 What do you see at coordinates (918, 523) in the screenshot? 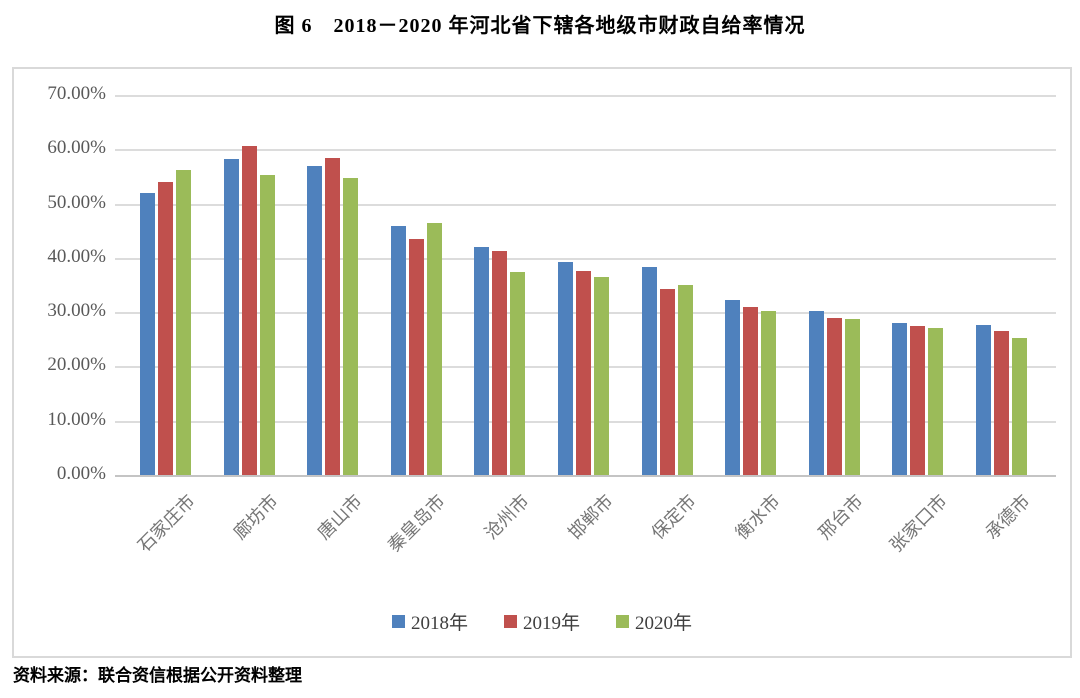
I see `x-axis-label: 张家口市` at bounding box center [918, 523].